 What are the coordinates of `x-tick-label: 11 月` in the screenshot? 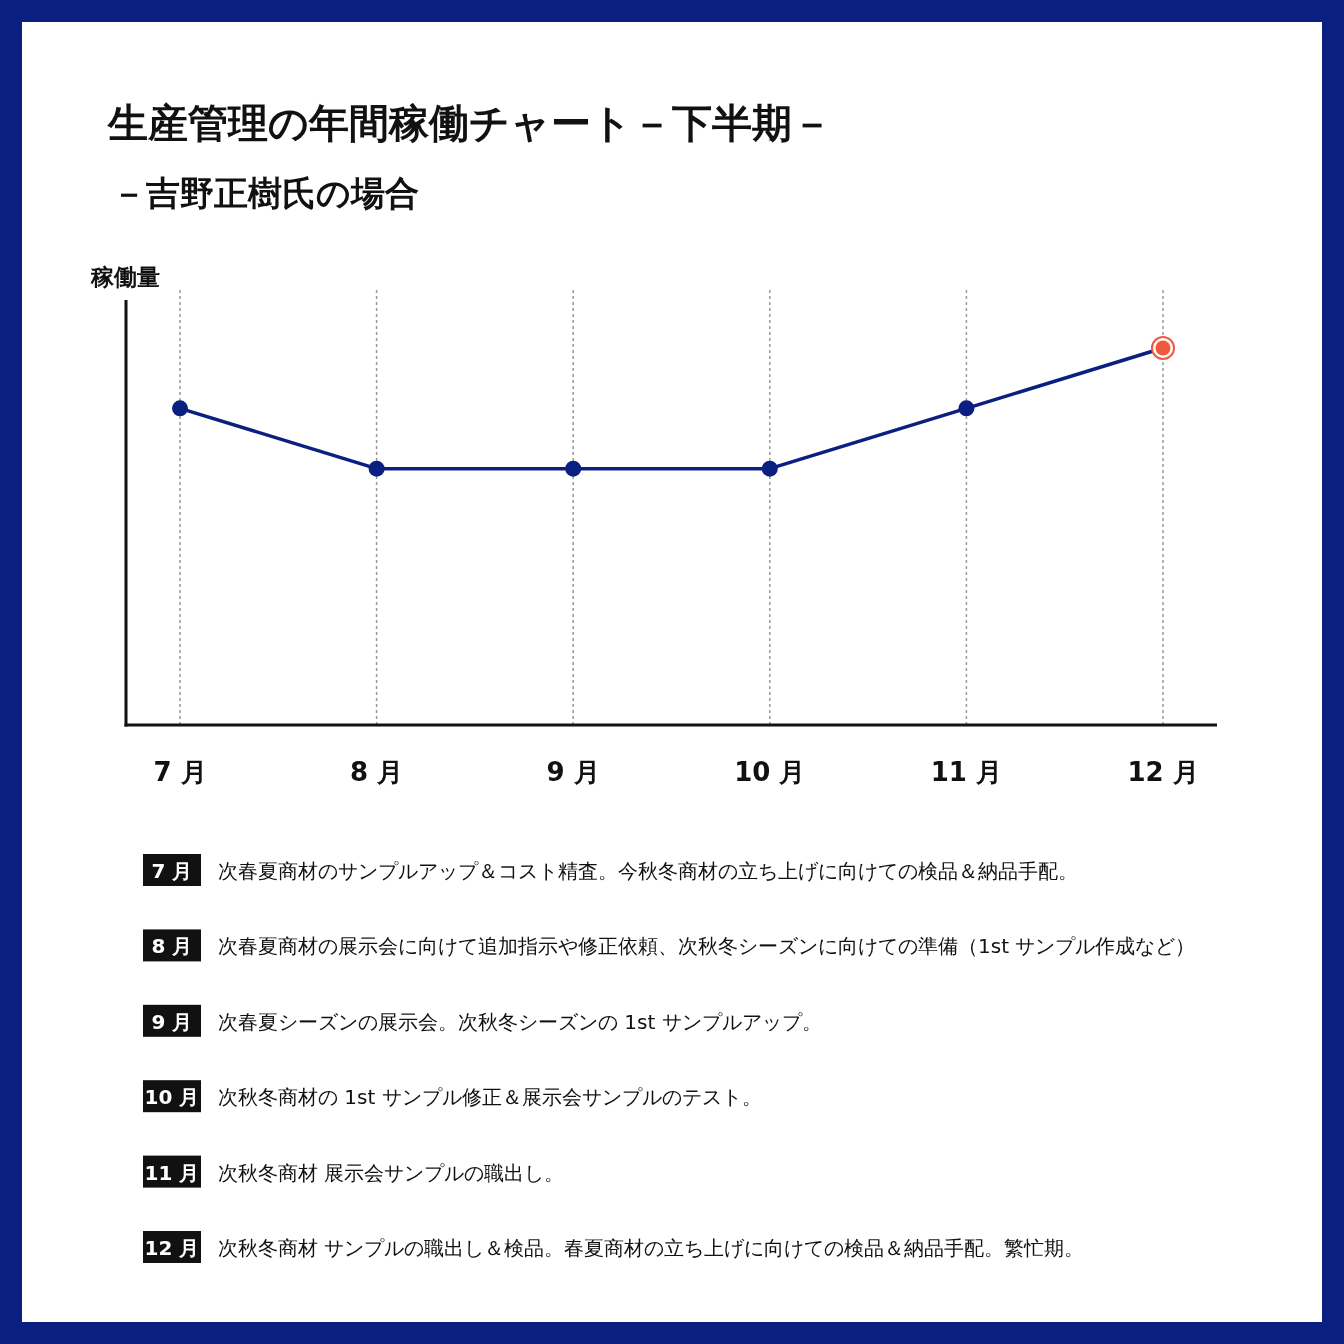 It's located at (966, 772).